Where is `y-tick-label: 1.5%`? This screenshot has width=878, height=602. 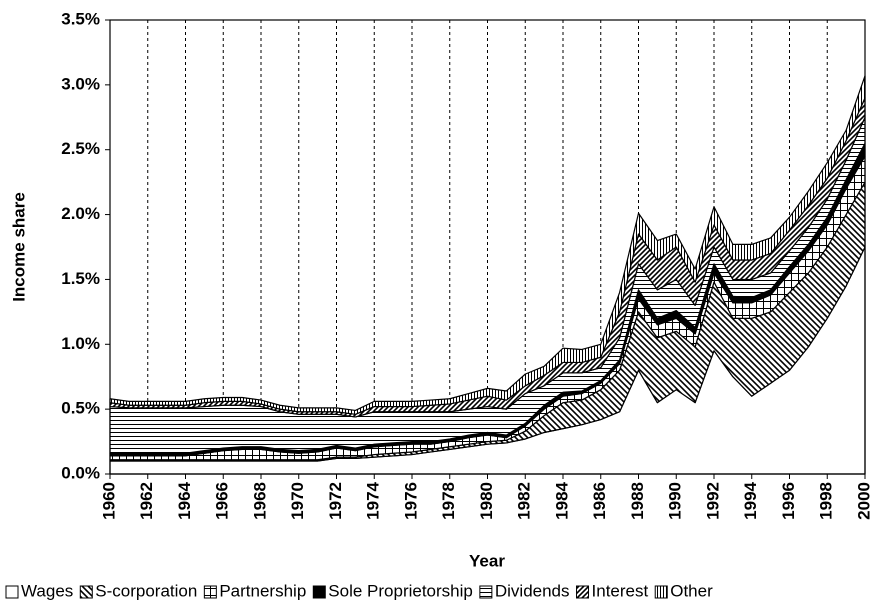 y-tick-label: 1.5% is located at coordinates (80, 278).